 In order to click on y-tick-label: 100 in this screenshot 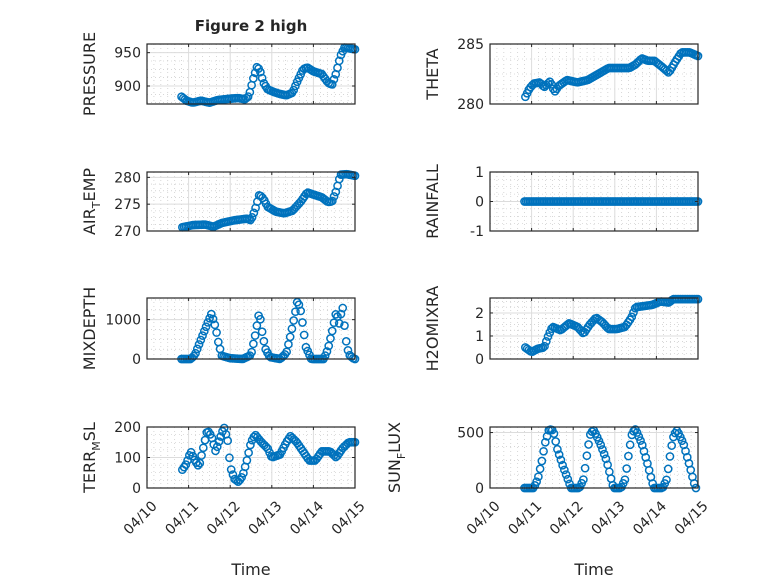, I will do `click(127, 459)`.